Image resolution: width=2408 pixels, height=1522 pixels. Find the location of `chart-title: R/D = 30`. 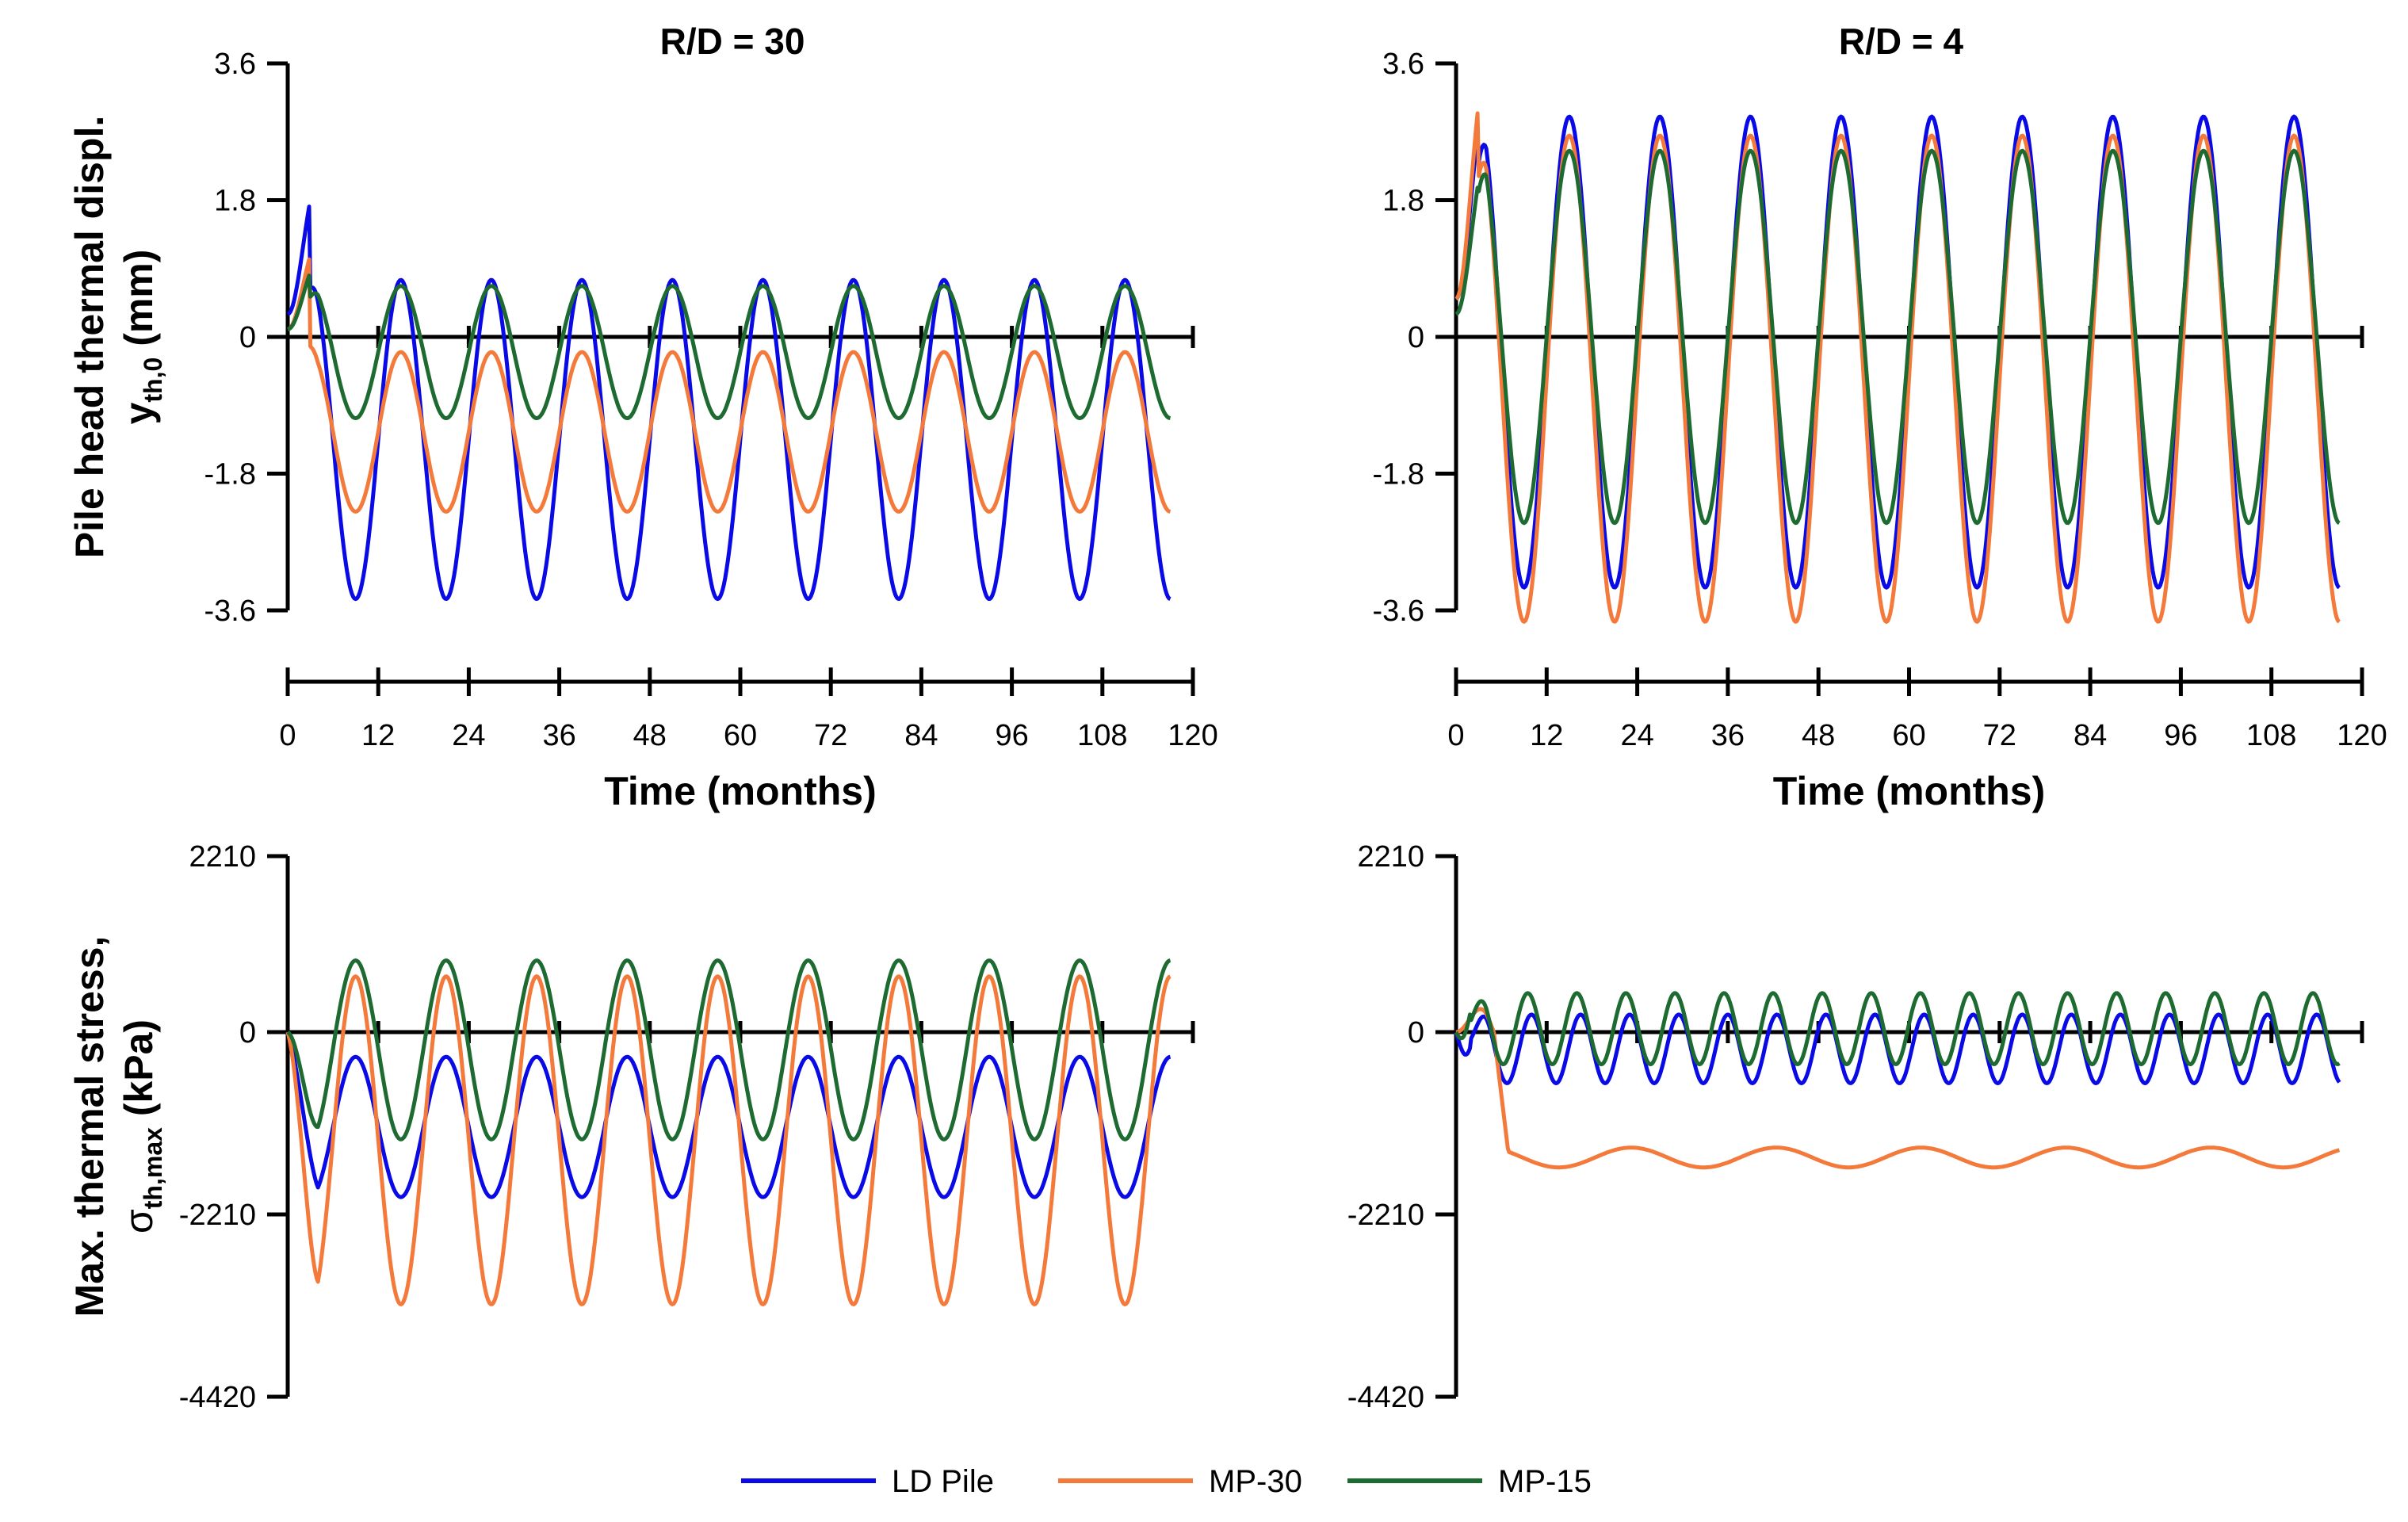

chart-title: R/D = 30 is located at coordinates (732, 41).